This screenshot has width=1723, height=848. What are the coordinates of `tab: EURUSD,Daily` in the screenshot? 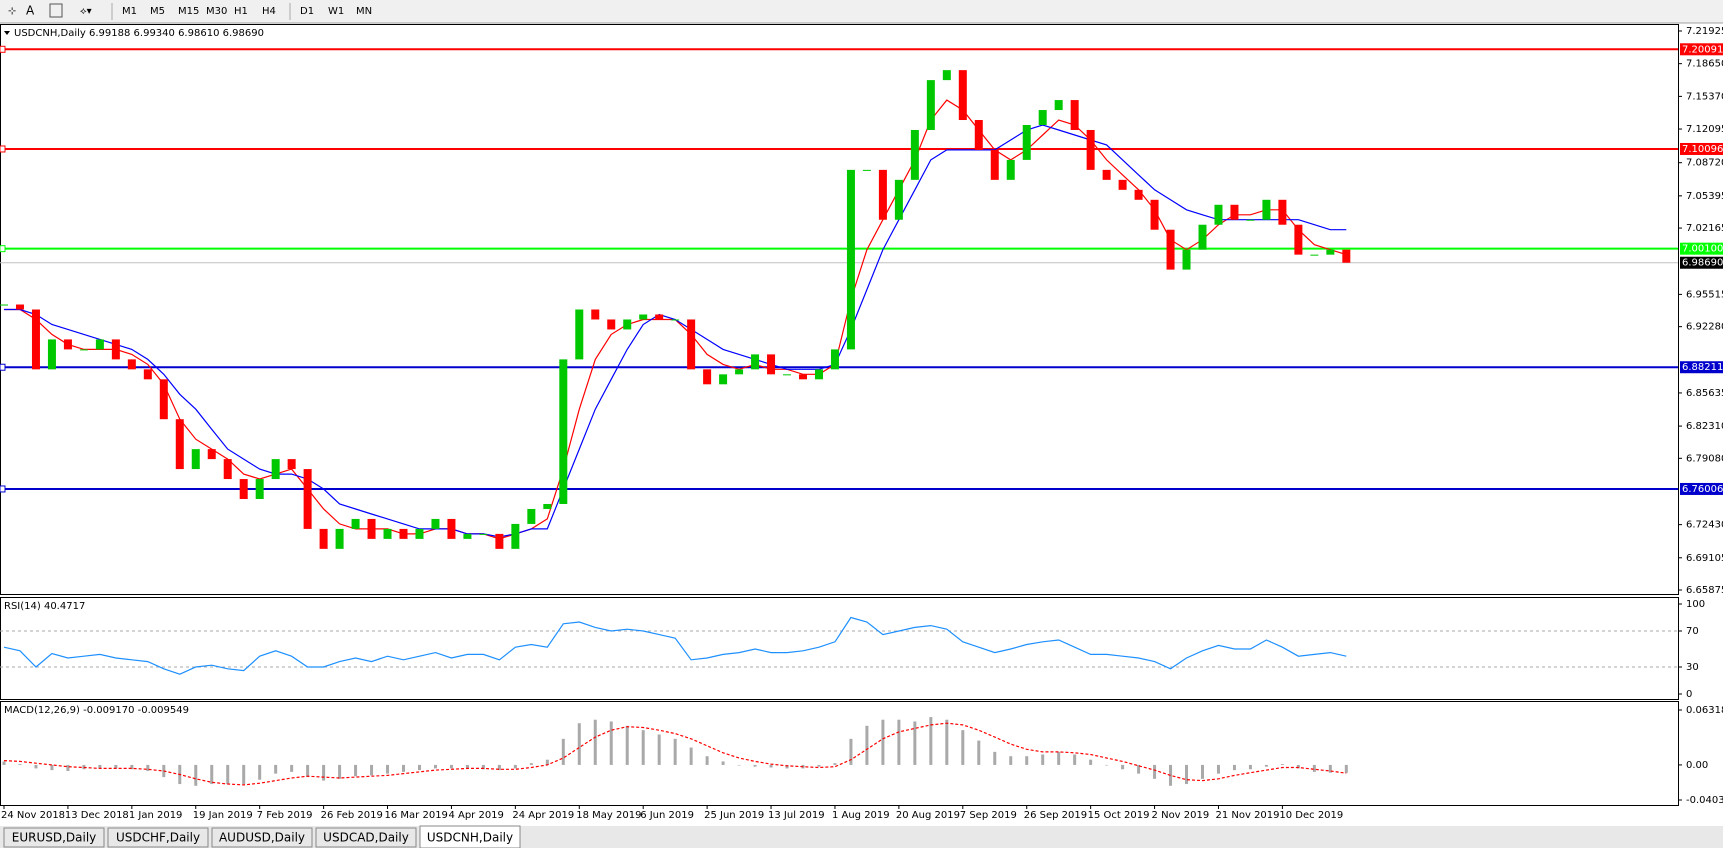 It's located at (54, 837).